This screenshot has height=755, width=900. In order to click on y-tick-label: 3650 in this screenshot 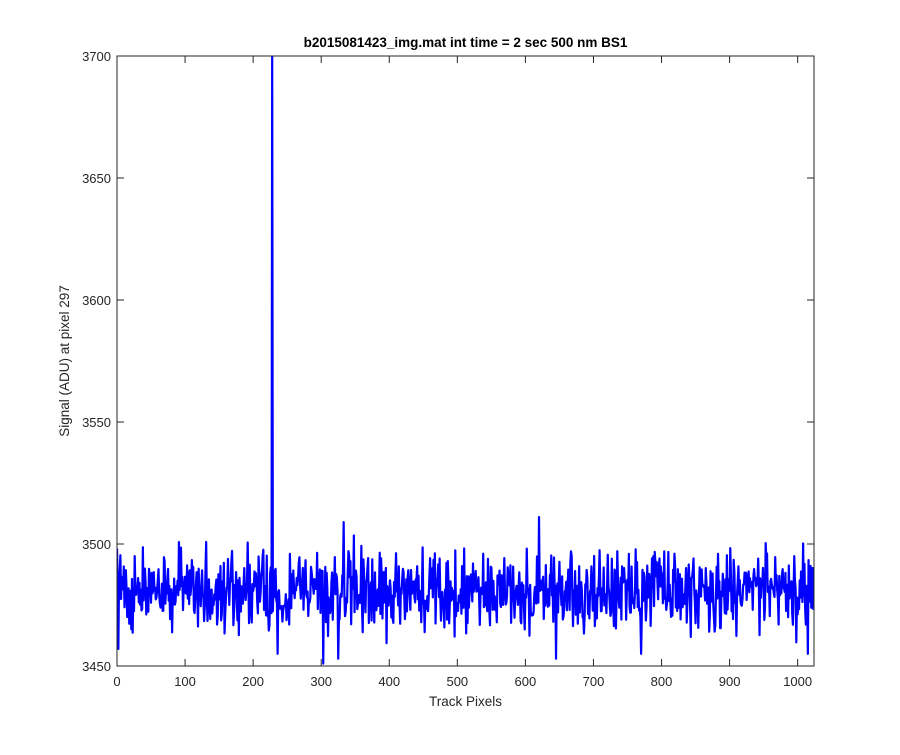, I will do `click(96, 178)`.